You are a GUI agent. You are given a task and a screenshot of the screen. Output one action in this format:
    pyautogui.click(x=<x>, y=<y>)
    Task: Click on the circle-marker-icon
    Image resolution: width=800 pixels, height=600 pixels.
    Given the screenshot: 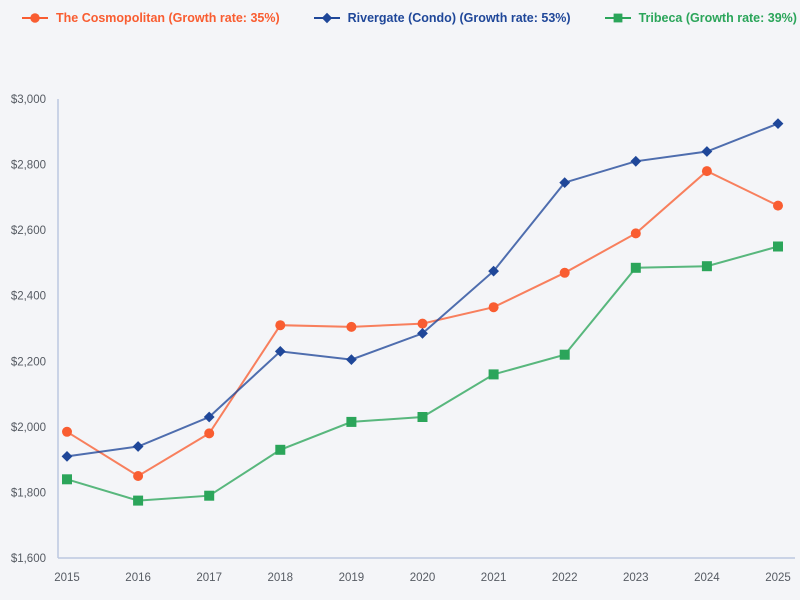 What is the action you would take?
    pyautogui.click(x=35, y=18)
    